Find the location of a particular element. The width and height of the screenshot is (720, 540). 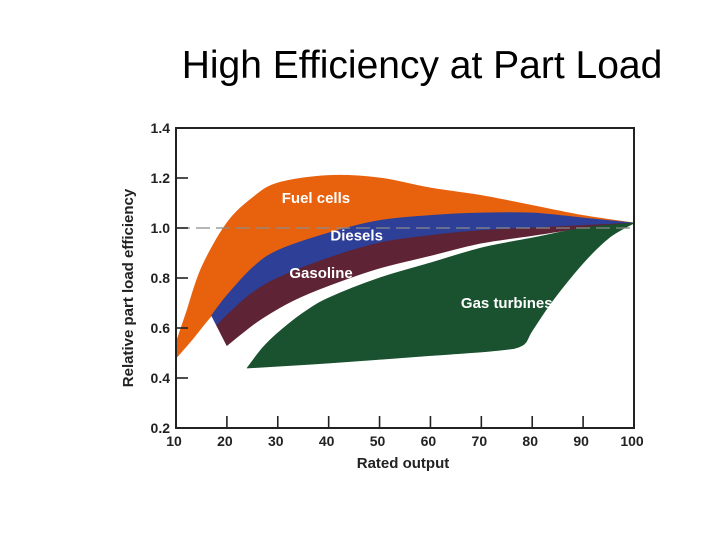

x-tick-label-100: 100 is located at coordinates (632, 441).